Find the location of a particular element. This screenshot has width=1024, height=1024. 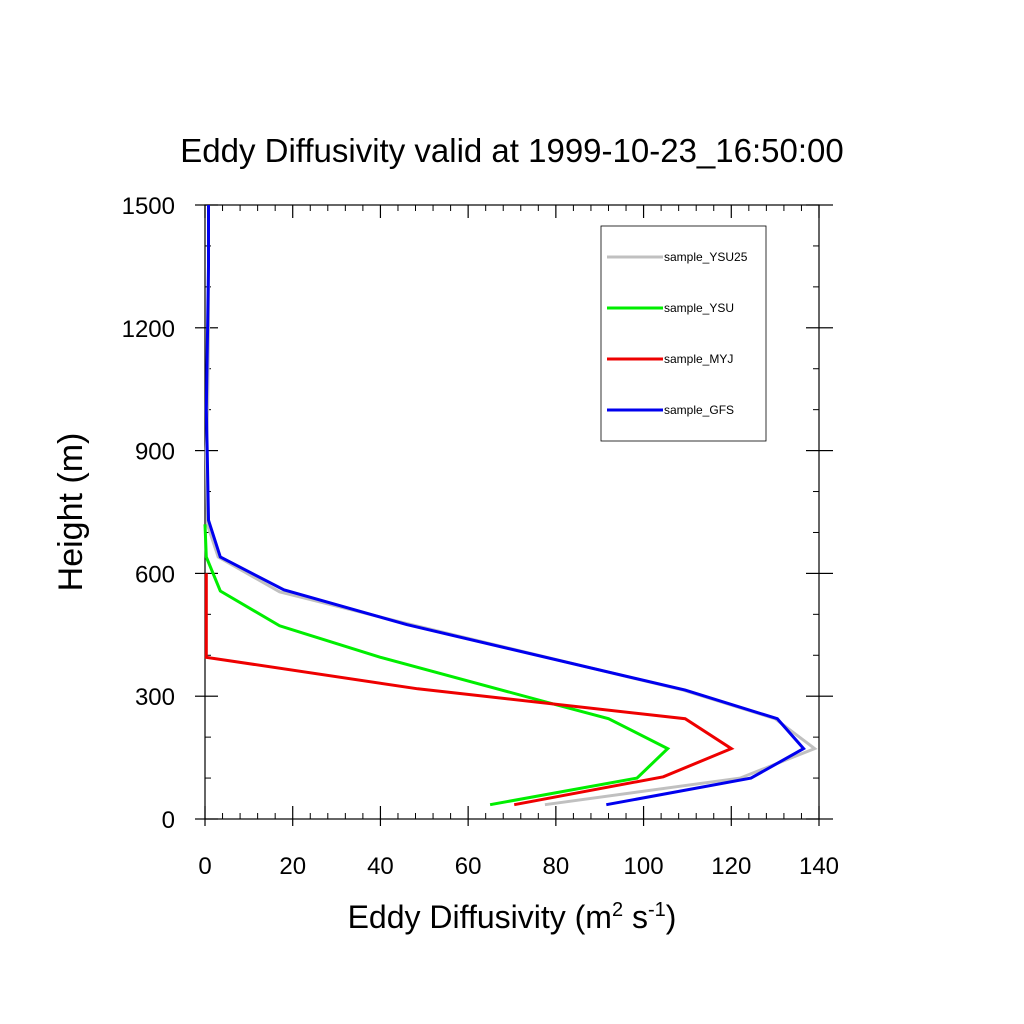

legend-box is located at coordinates (683, 333).